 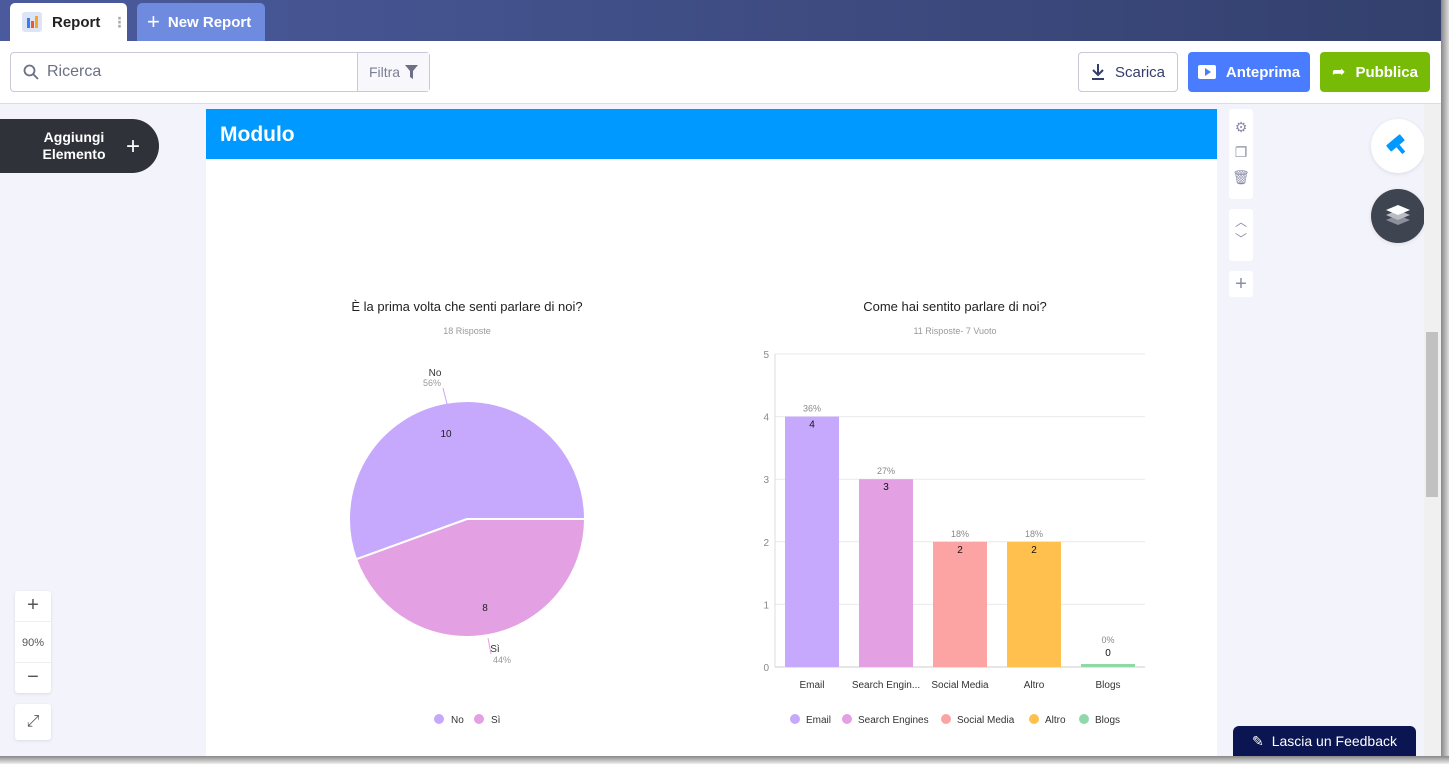 What do you see at coordinates (184, 72) in the screenshot?
I see `search-input: Ricerca` at bounding box center [184, 72].